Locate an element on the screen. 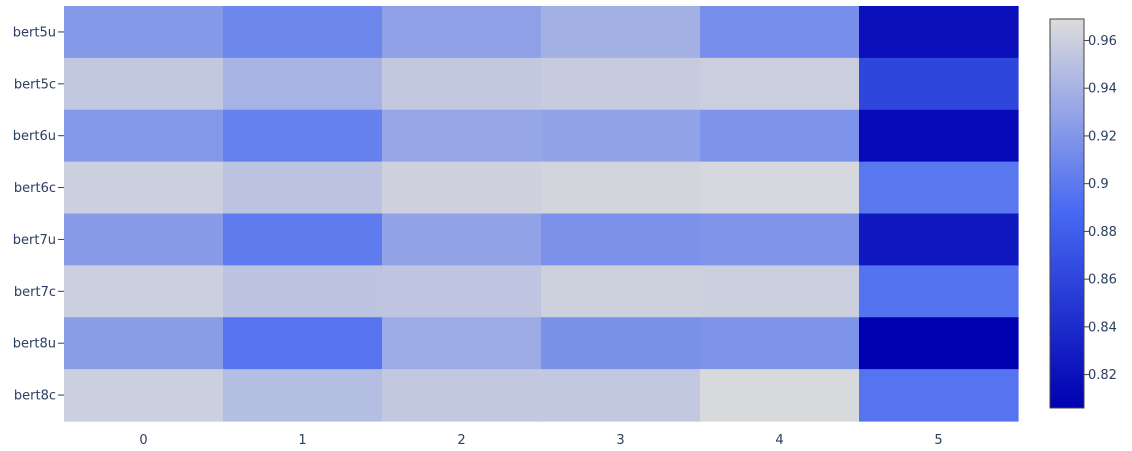 The height and width of the screenshot is (451, 1132). colorbar-tick-label-0.86: 0.86 is located at coordinates (1102, 280).